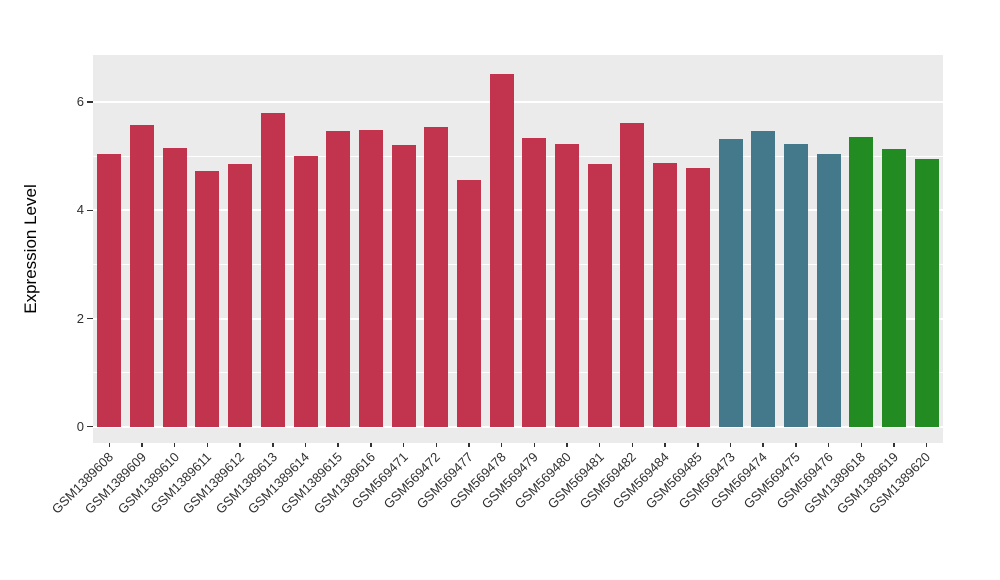 The height and width of the screenshot is (580, 1000). Describe the element at coordinates (30, 249) in the screenshot. I see `y-axis-title: Expression Level` at that location.